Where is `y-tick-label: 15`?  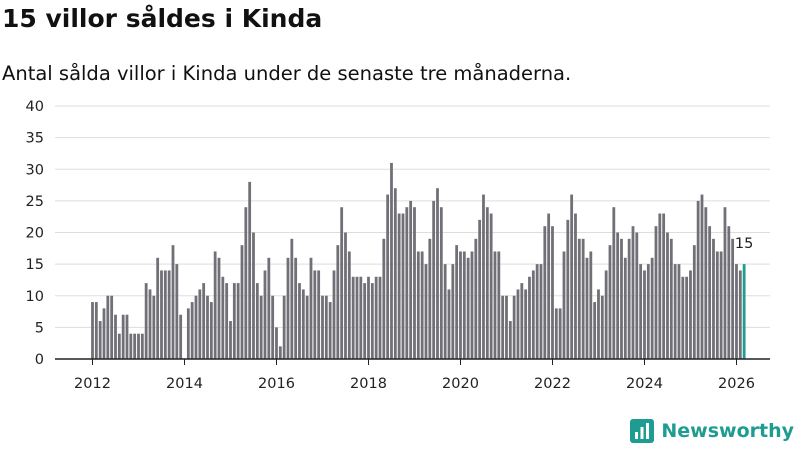 y-tick-label: 15 is located at coordinates (35, 265).